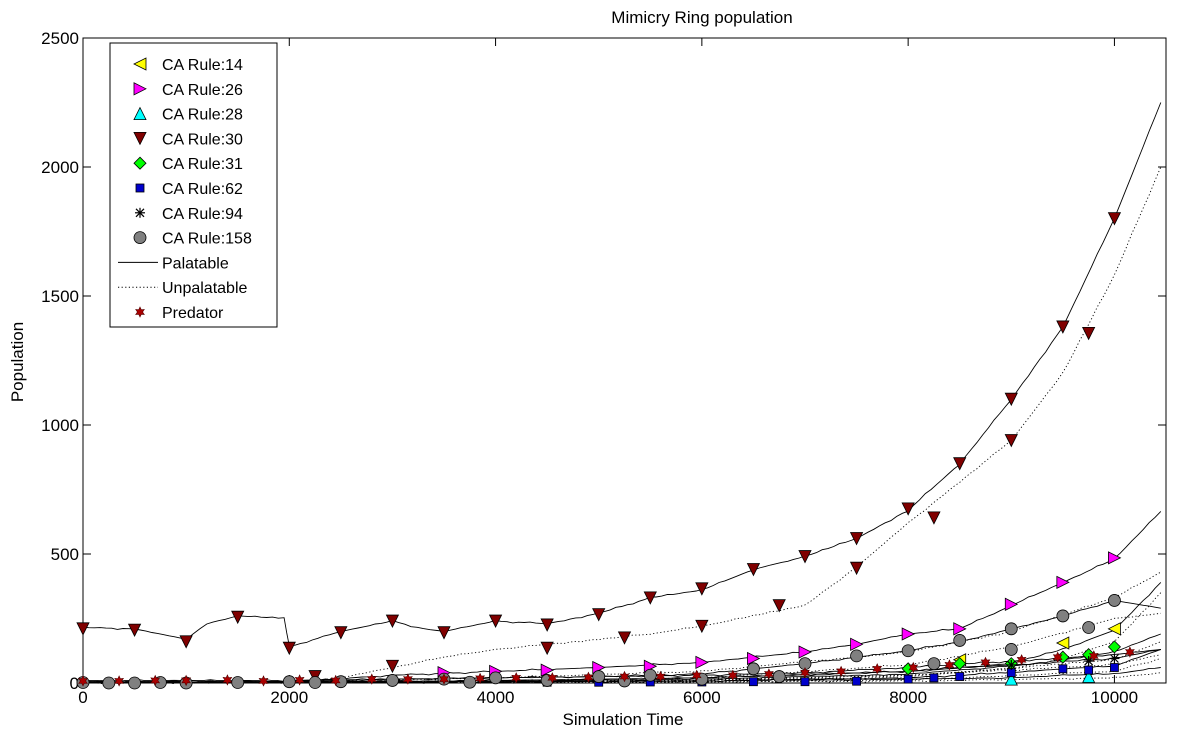 The height and width of the screenshot is (731, 1181). I want to click on ca-rule-31-point, so click(1114, 647).